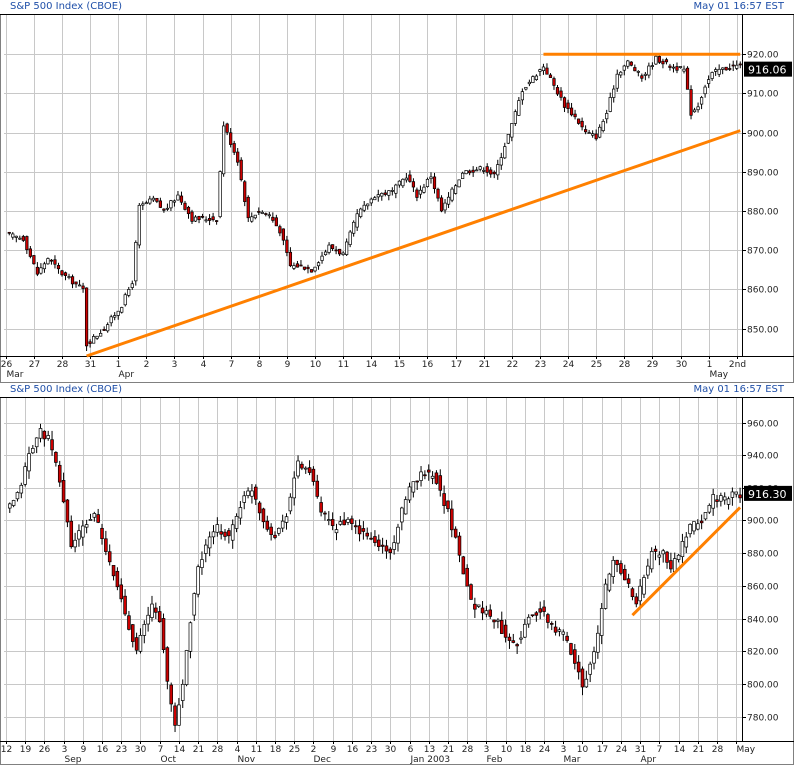 This screenshot has height=765, width=794. Describe the element at coordinates (276, 750) in the screenshot. I see `x-tick-label: 18` at that location.